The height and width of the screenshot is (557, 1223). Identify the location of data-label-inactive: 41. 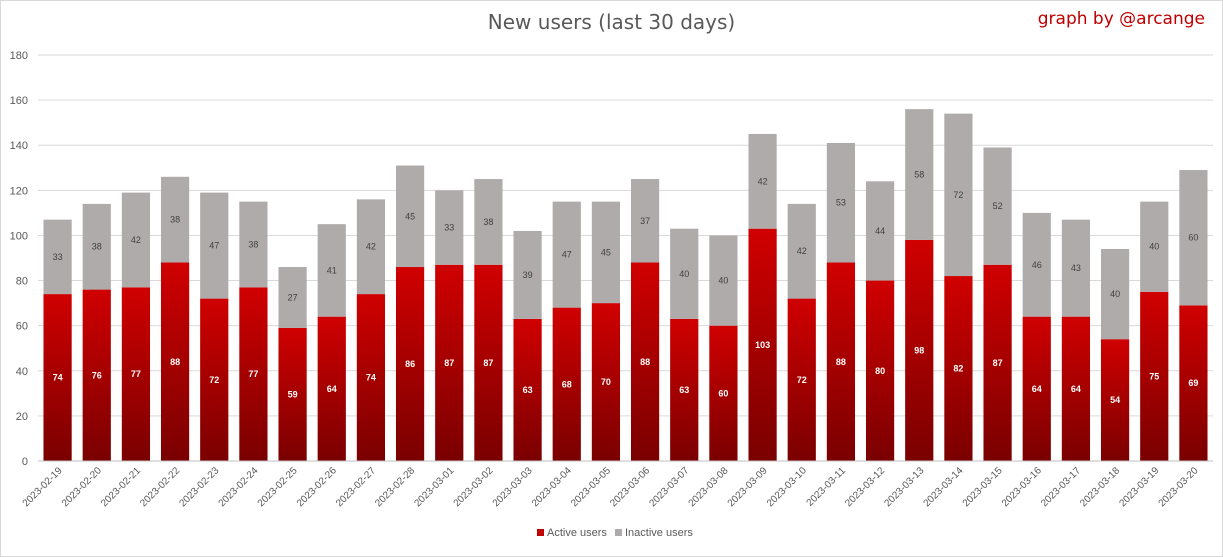
(332, 270).